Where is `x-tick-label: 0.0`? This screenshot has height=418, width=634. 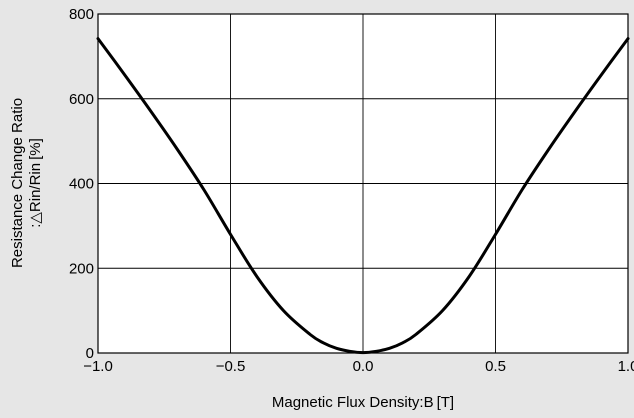
x-tick-label: 0.0 is located at coordinates (363, 366).